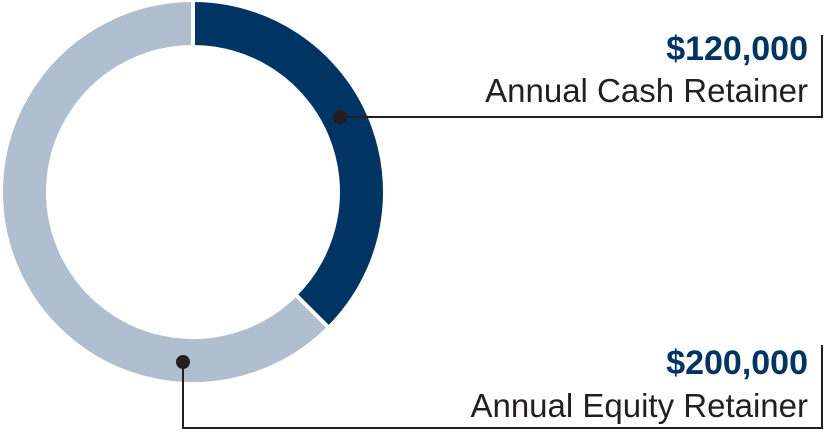  Describe the element at coordinates (737, 363) in the screenshot. I see `value-label: $200,000` at that location.